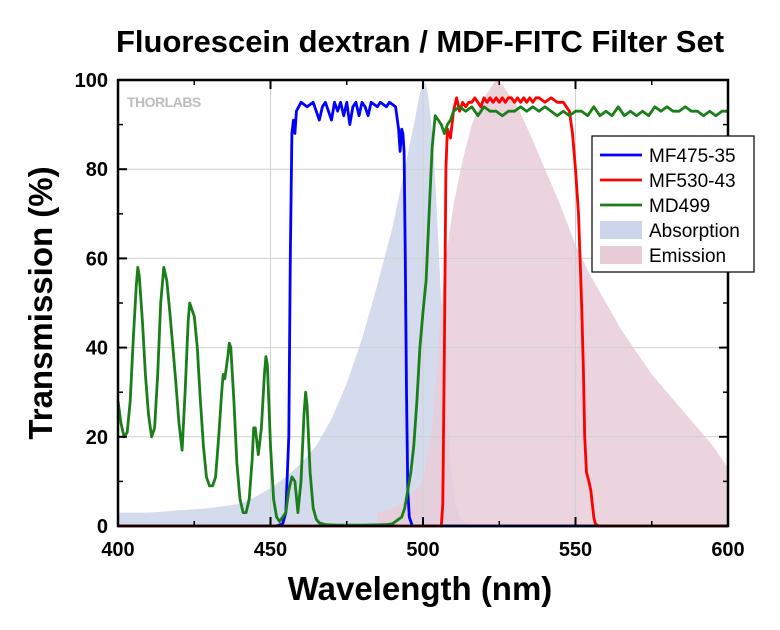  Describe the element at coordinates (97, 170) in the screenshot. I see `y-tick-label: 80` at that location.